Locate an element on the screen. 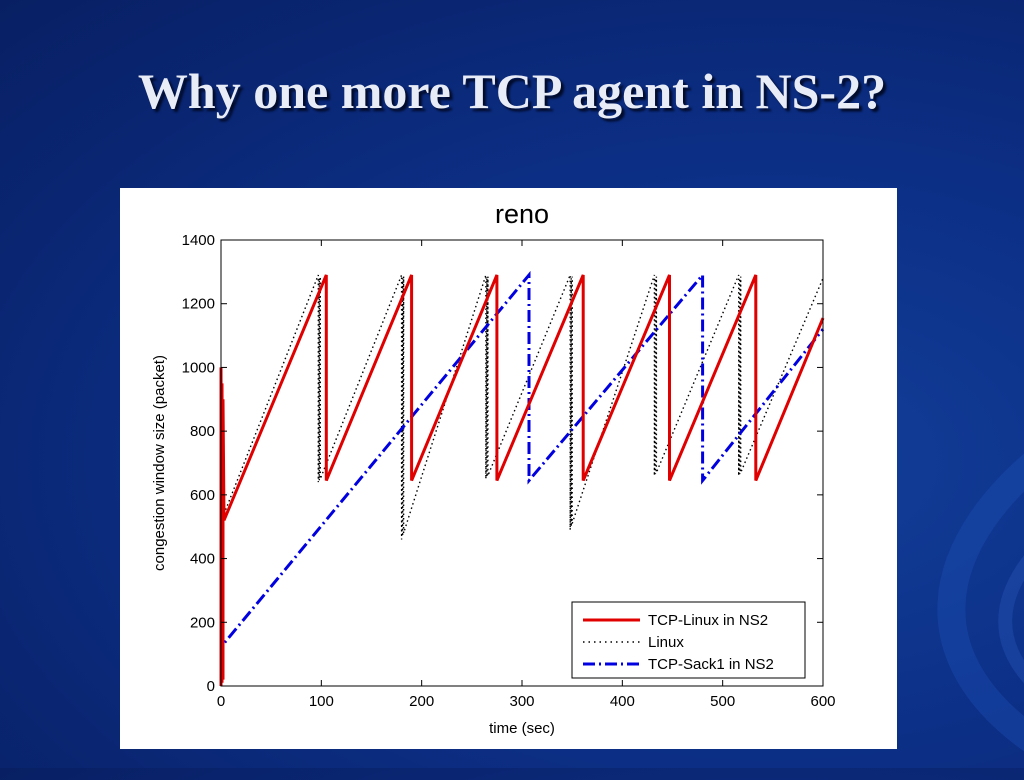 This screenshot has width=1024, height=780. x-tick-label: 600 is located at coordinates (822, 701).